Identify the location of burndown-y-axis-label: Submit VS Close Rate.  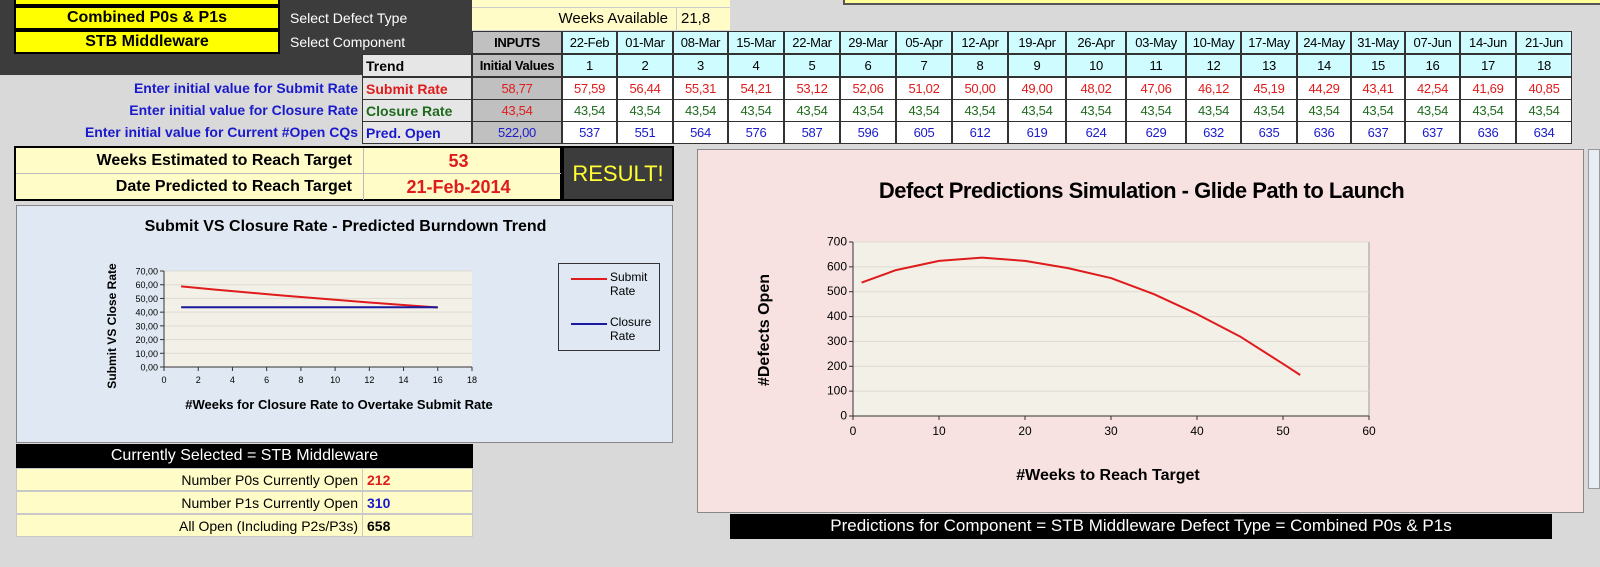
(112, 326).